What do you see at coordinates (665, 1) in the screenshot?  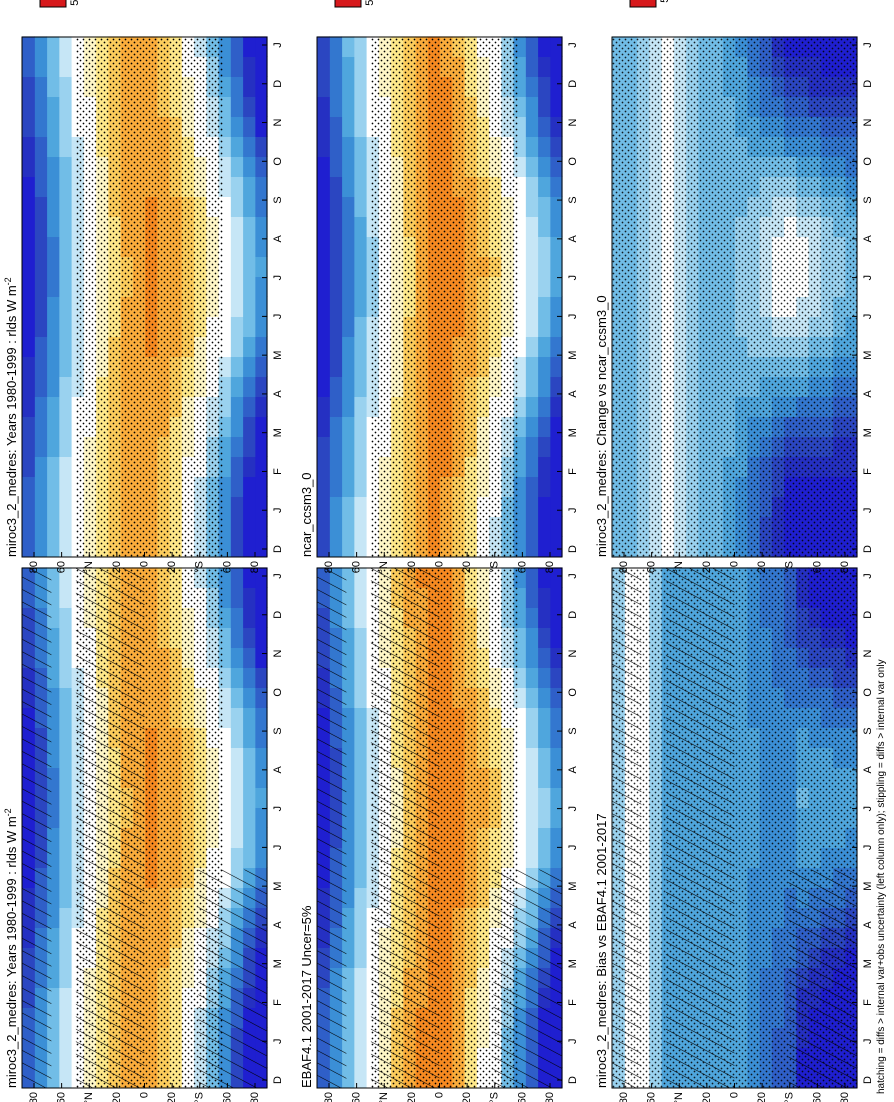 I see `colorbar-label: 50` at bounding box center [665, 1].